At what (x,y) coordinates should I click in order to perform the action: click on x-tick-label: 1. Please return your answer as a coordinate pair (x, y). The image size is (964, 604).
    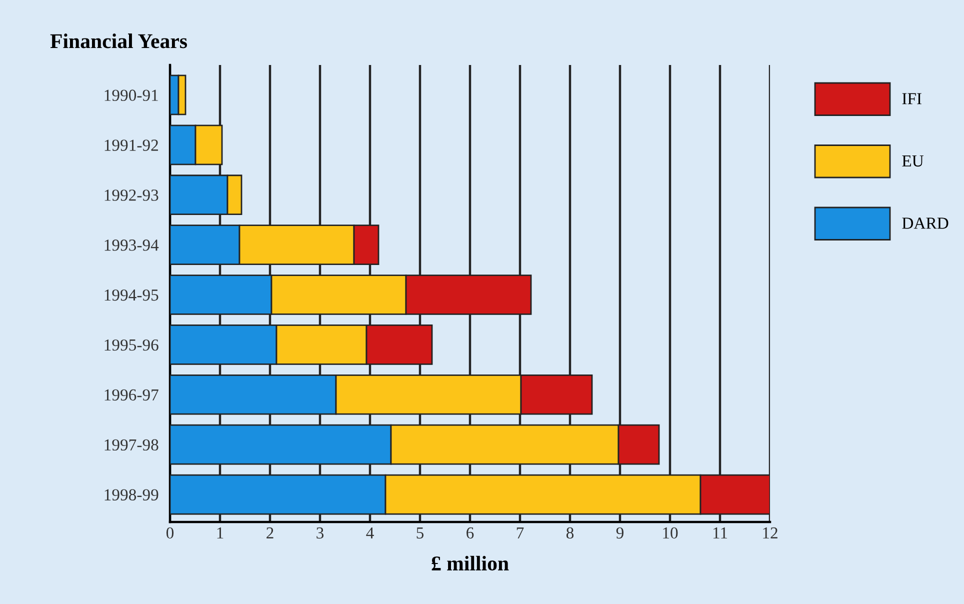
    Looking at the image, I should click on (220, 532).